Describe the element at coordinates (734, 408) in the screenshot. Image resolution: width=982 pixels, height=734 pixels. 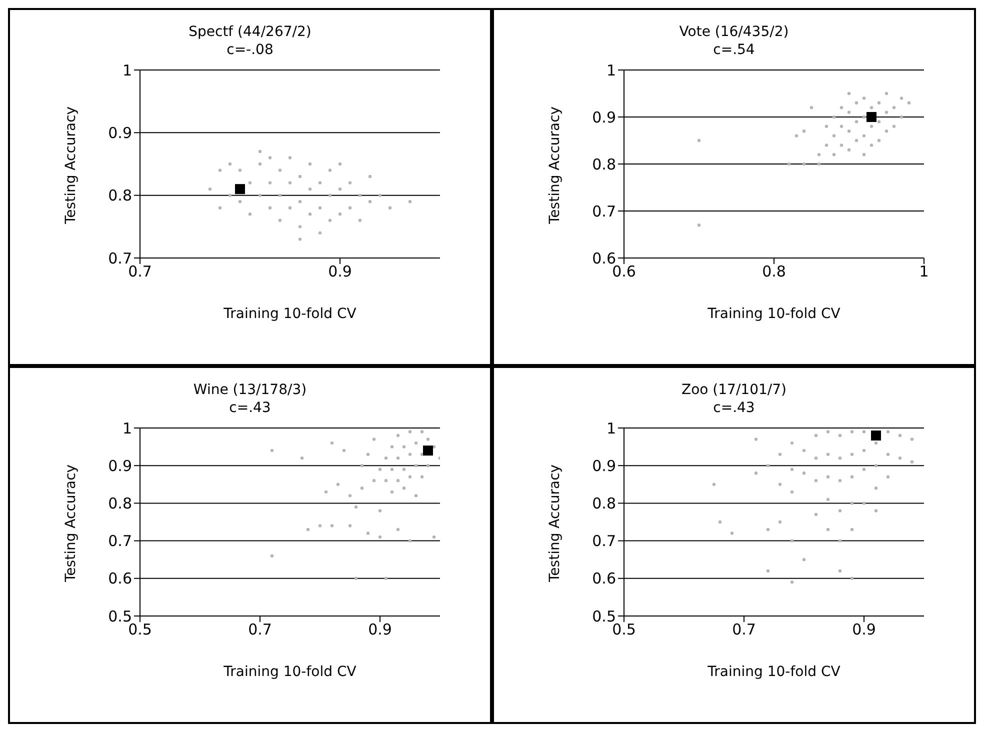
I see `chart-subtitle: c=.43` at that location.